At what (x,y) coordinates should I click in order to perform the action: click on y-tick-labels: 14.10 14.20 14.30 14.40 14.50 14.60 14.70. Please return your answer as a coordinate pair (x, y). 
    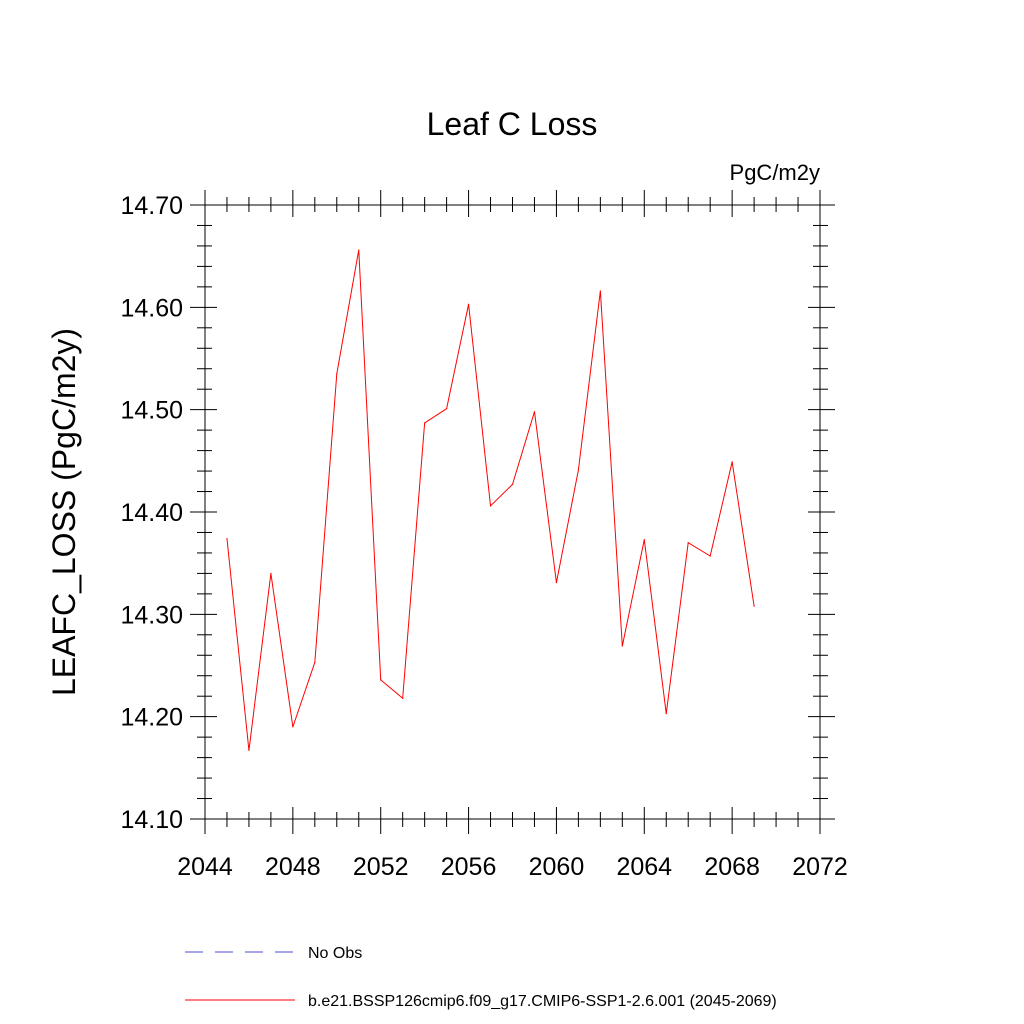
    Looking at the image, I should click on (151, 513).